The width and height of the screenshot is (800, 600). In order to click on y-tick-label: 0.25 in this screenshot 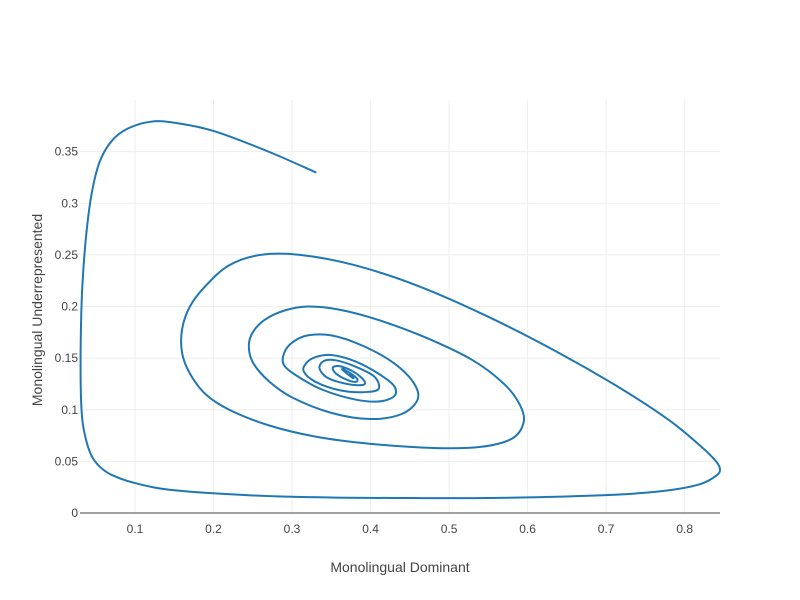, I will do `click(67, 255)`.